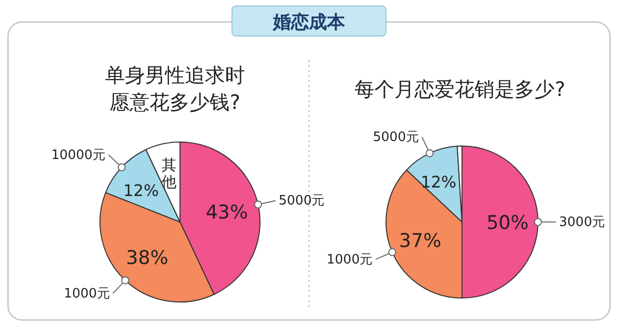 The height and width of the screenshot is (331, 618). What do you see at coordinates (507, 223) in the screenshot?
I see `data-label: 50%` at bounding box center [507, 223].